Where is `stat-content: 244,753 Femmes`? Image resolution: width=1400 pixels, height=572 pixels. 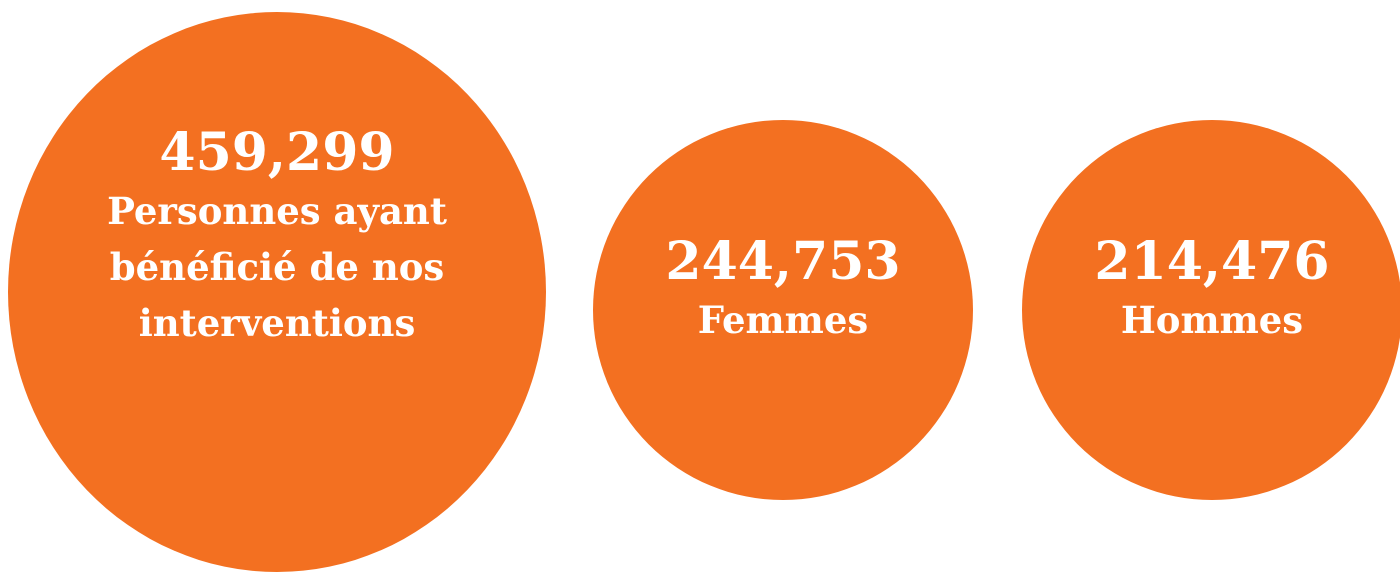 stat-content: 244,753 Femmes is located at coordinates (782, 290).